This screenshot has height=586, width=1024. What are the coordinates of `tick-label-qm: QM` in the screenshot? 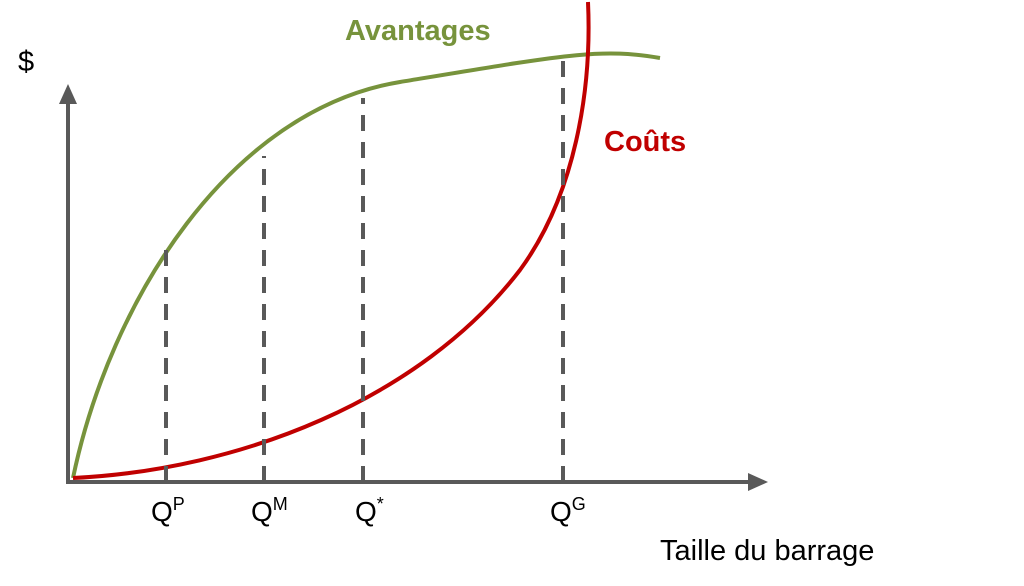 It's located at (269, 510).